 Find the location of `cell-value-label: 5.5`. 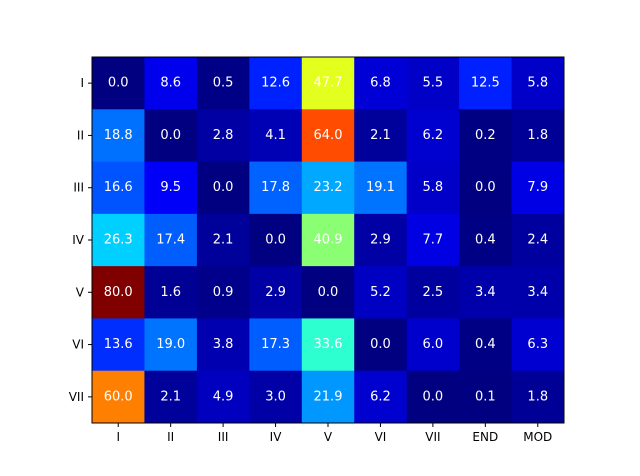

cell-value-label: 5.5 is located at coordinates (433, 83).